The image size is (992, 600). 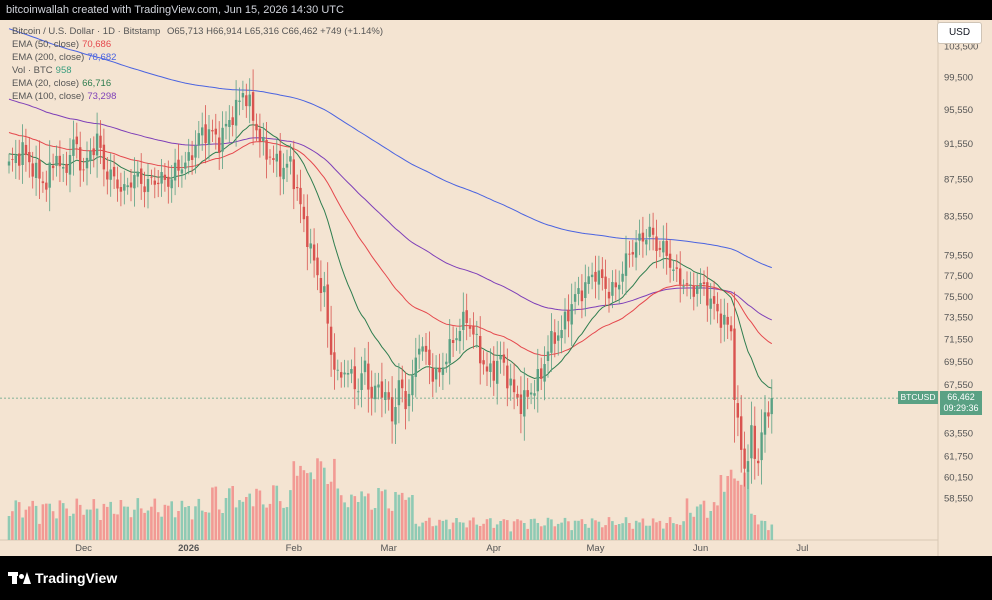 I want to click on price-tick-label: 63,550, so click(x=958, y=434).